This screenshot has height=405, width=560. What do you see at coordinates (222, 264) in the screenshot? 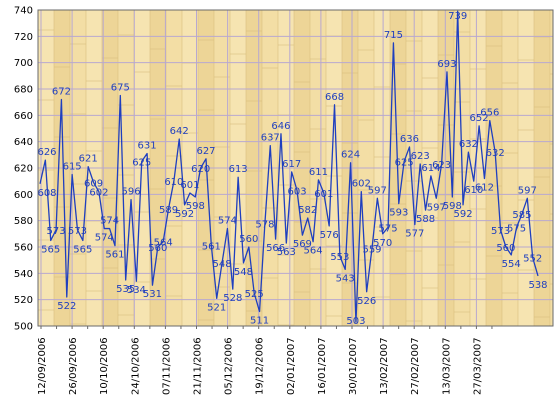
I see `data-label: 548` at bounding box center [222, 264].